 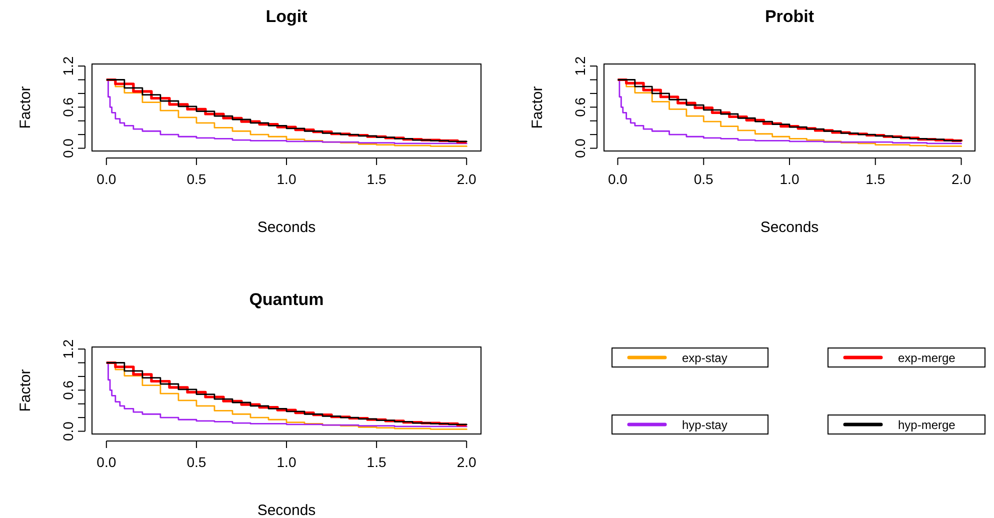 What do you see at coordinates (286, 299) in the screenshot?
I see `chart-title: Quantum` at bounding box center [286, 299].